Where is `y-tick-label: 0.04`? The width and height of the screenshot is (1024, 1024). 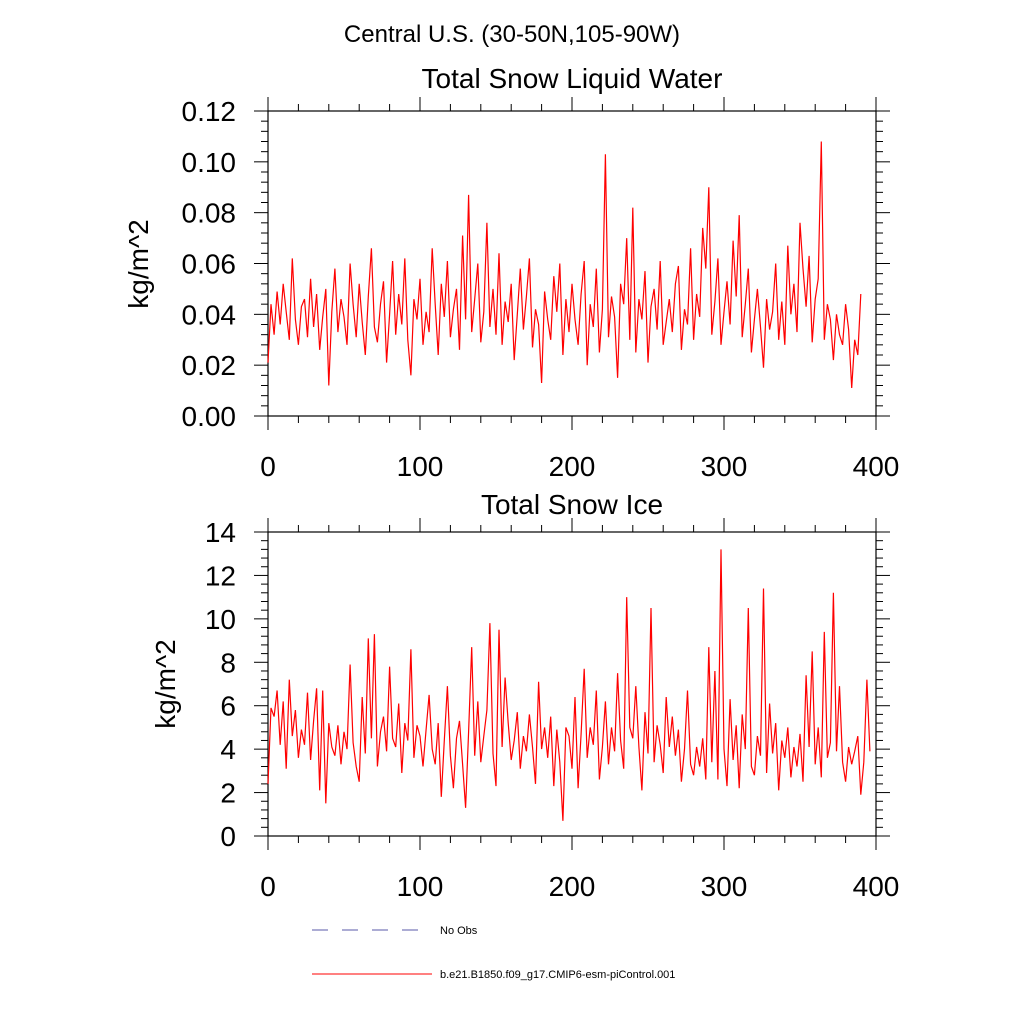 y-tick-label: 0.04 is located at coordinates (209, 314).